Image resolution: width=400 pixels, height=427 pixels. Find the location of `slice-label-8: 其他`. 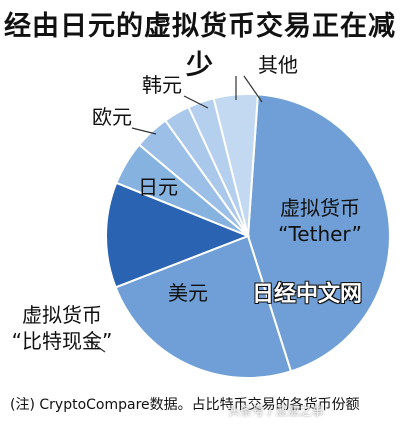

slice-label-8: 其他 is located at coordinates (278, 65).